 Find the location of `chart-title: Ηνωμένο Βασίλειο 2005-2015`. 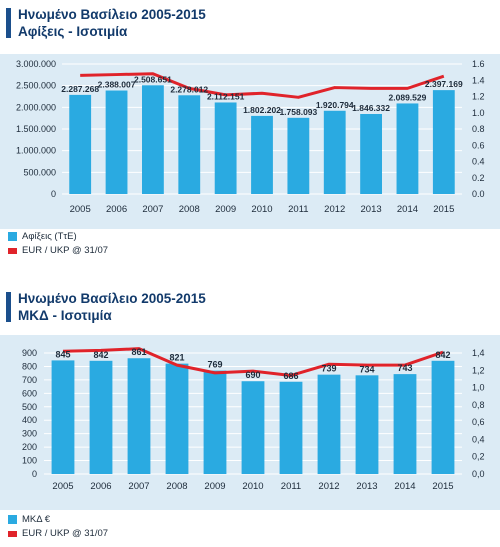

chart-title: Ηνωμένο Βασίλειο 2005-2015 is located at coordinates (112, 14).